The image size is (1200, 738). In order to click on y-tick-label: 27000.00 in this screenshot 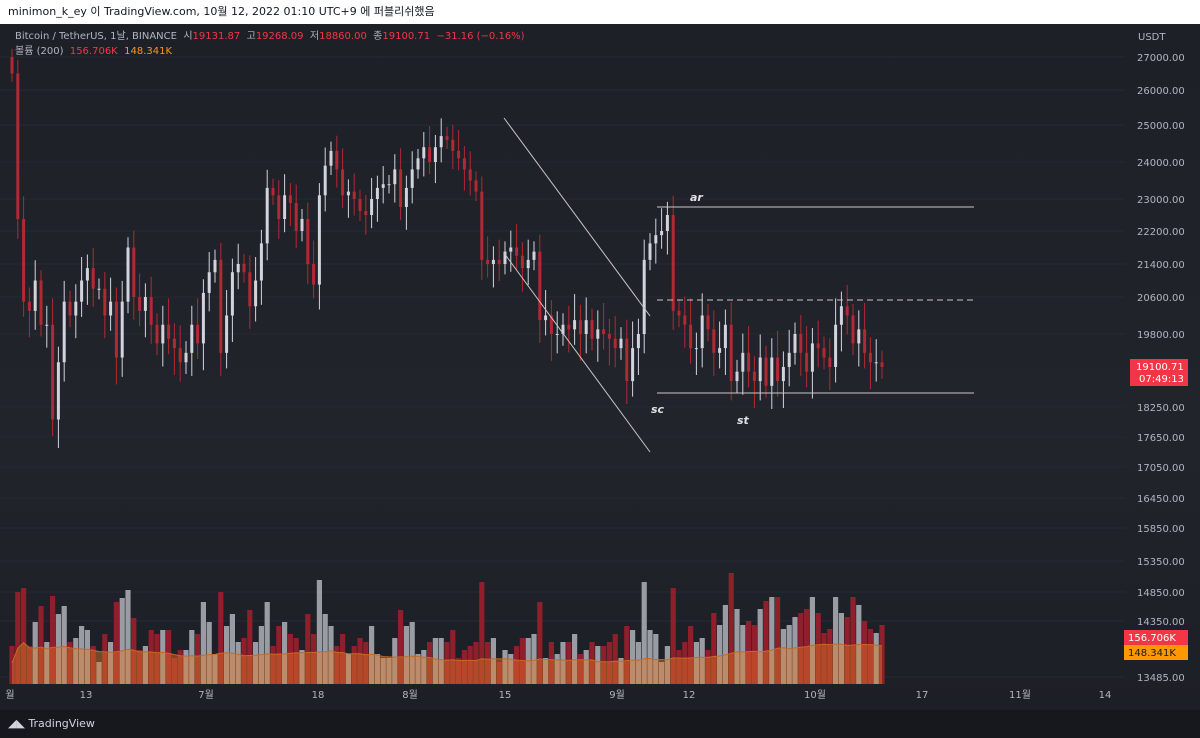, I will do `click(1161, 58)`.